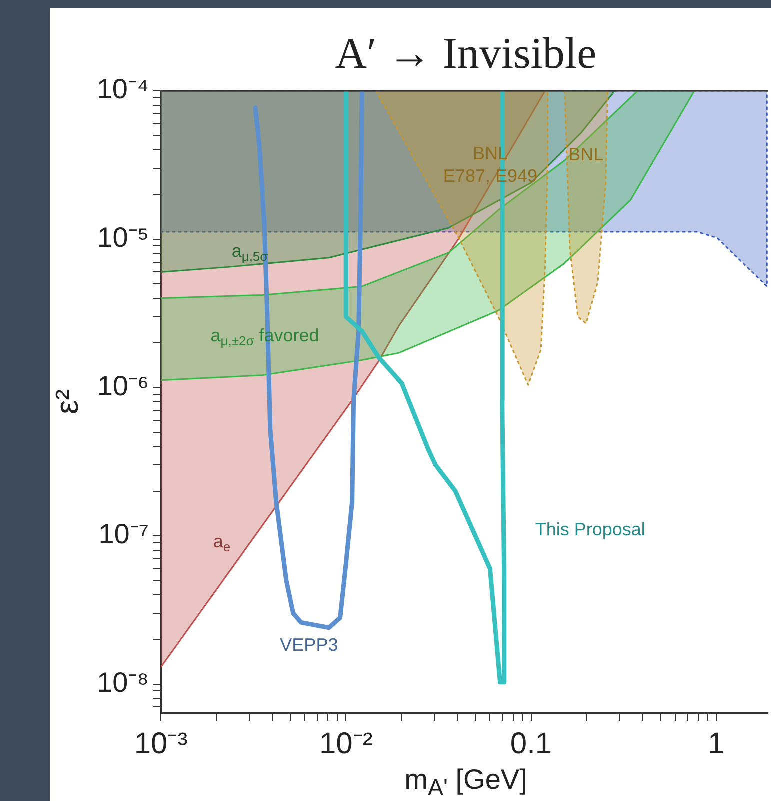  What do you see at coordinates (123, 238) in the screenshot?
I see `y-tick-label: 10⁻⁵` at bounding box center [123, 238].